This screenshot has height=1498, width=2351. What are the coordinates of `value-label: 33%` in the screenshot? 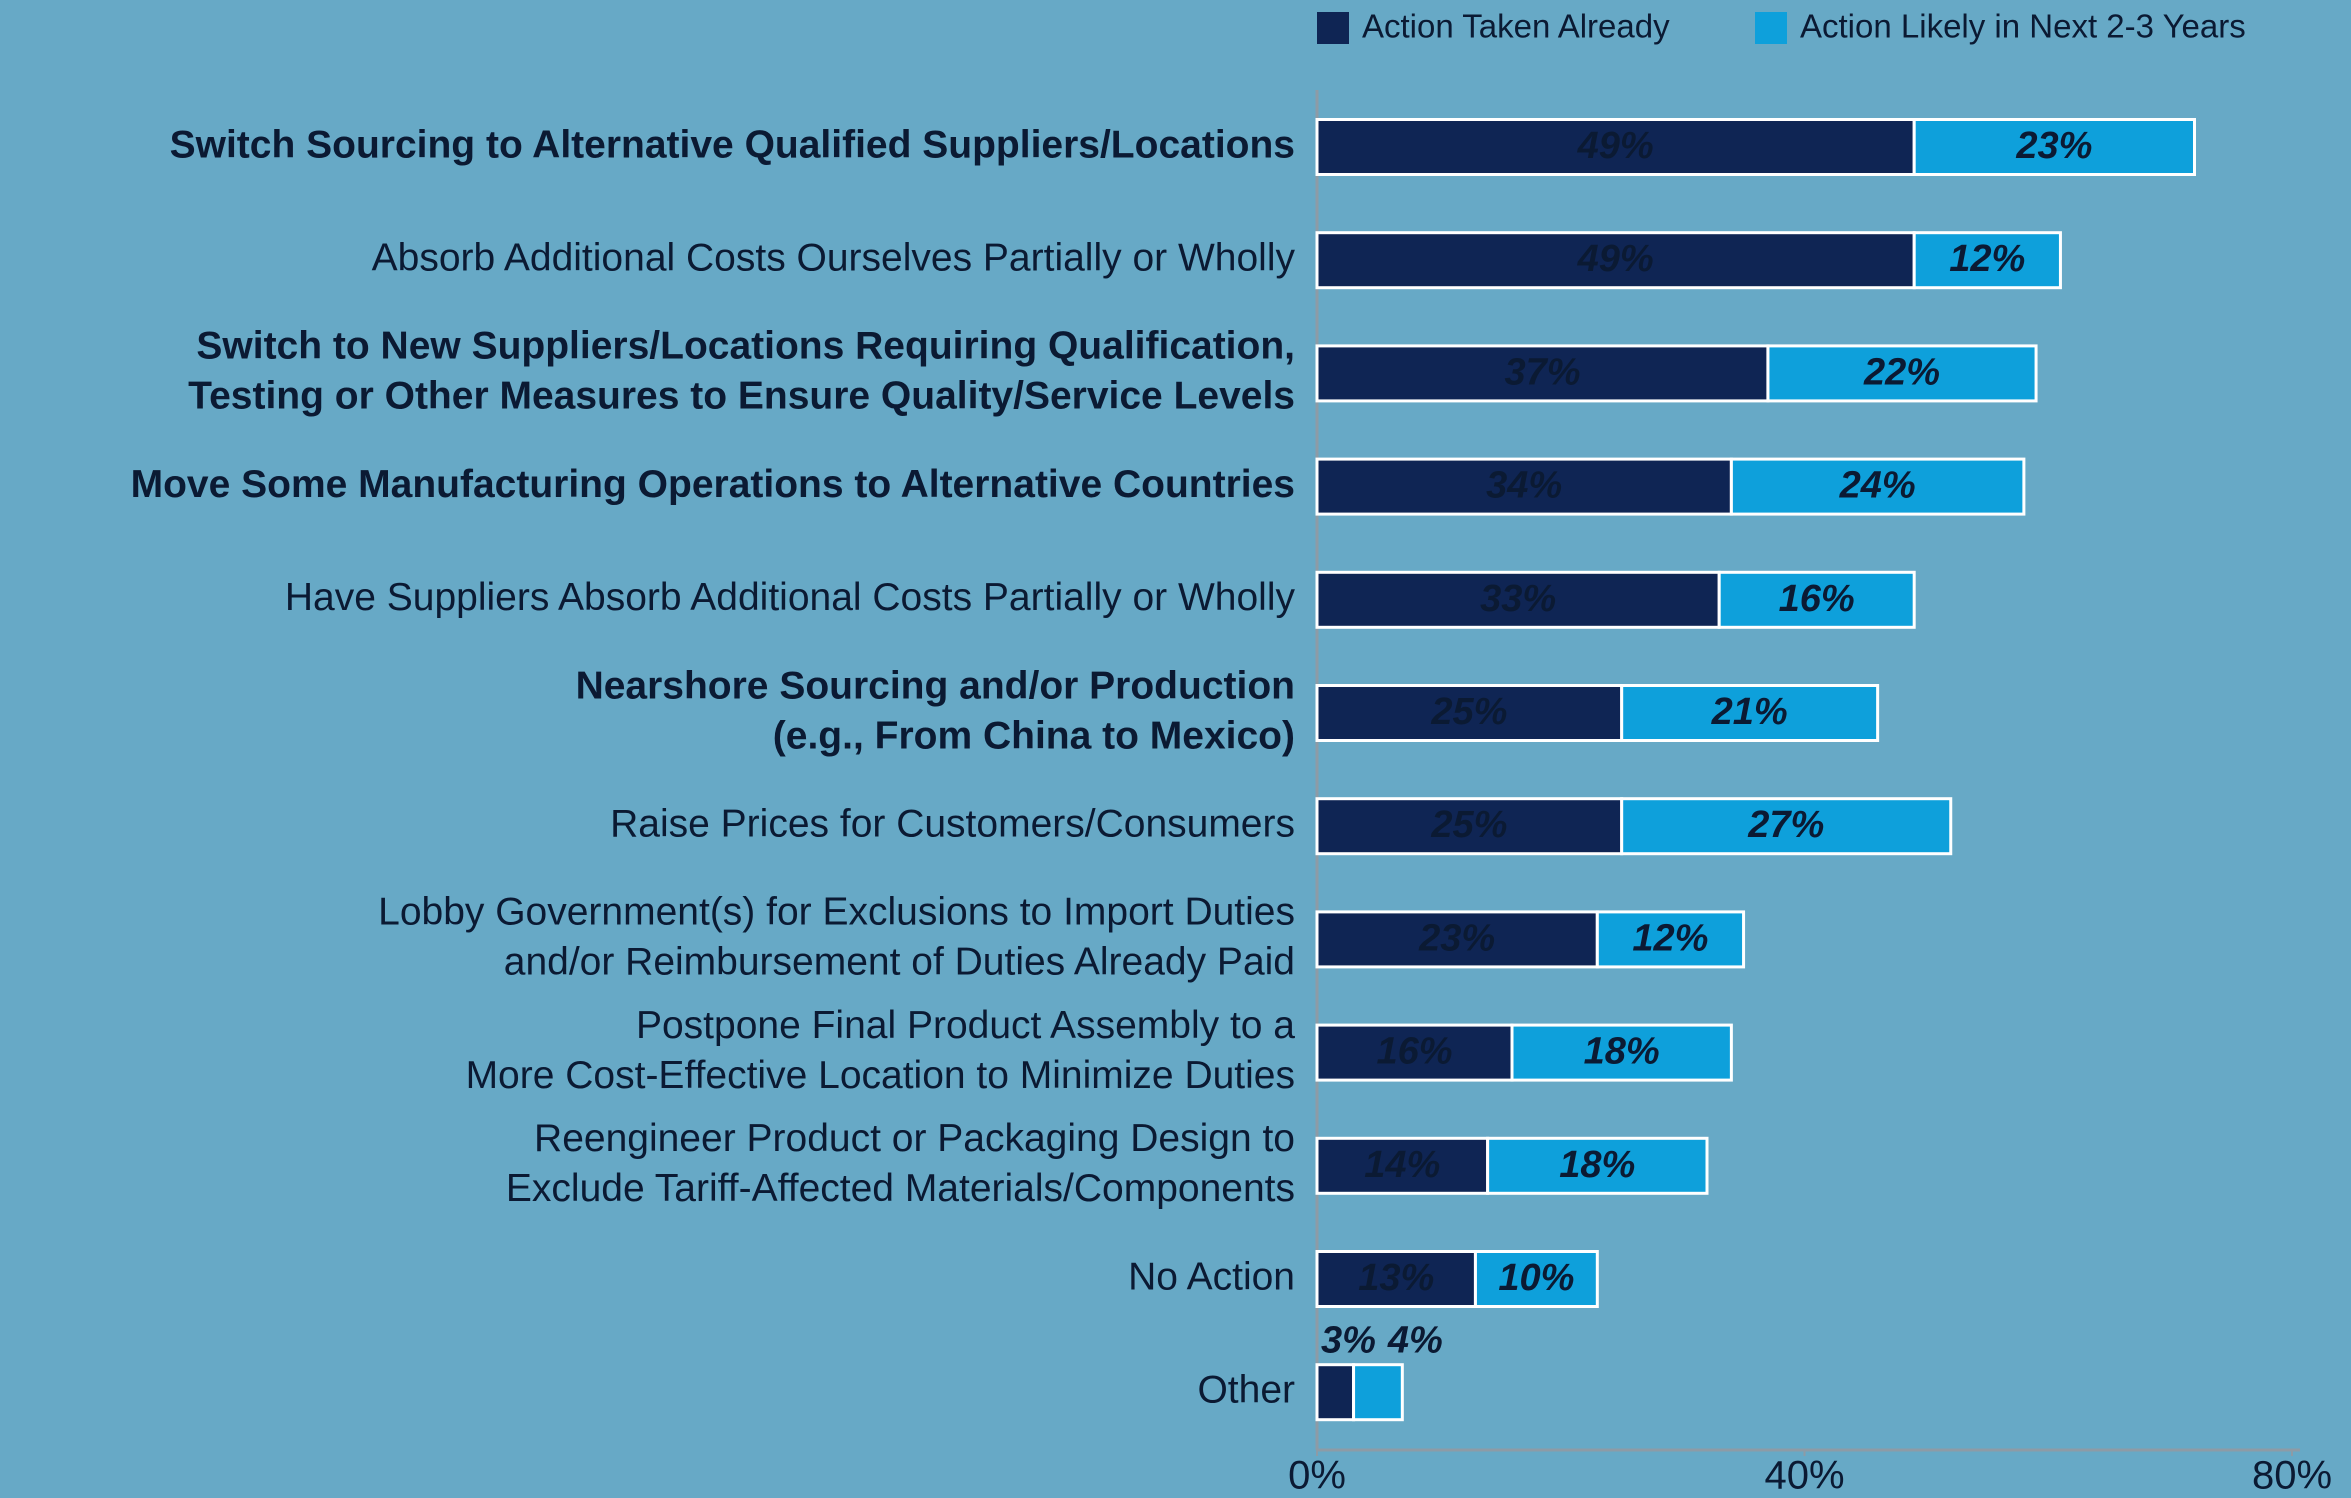 It's located at (1518, 599).